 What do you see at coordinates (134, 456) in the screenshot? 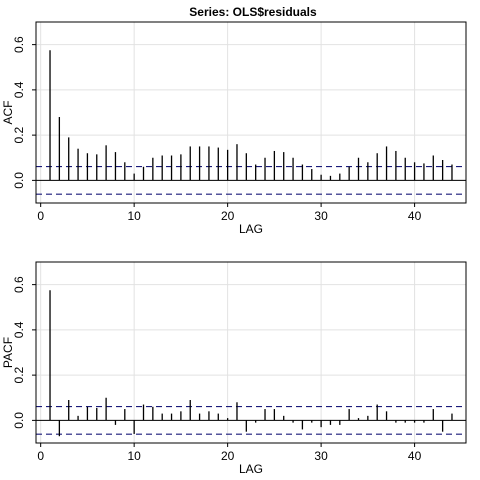
I see `pacf-x-tick-label: 10` at bounding box center [134, 456].